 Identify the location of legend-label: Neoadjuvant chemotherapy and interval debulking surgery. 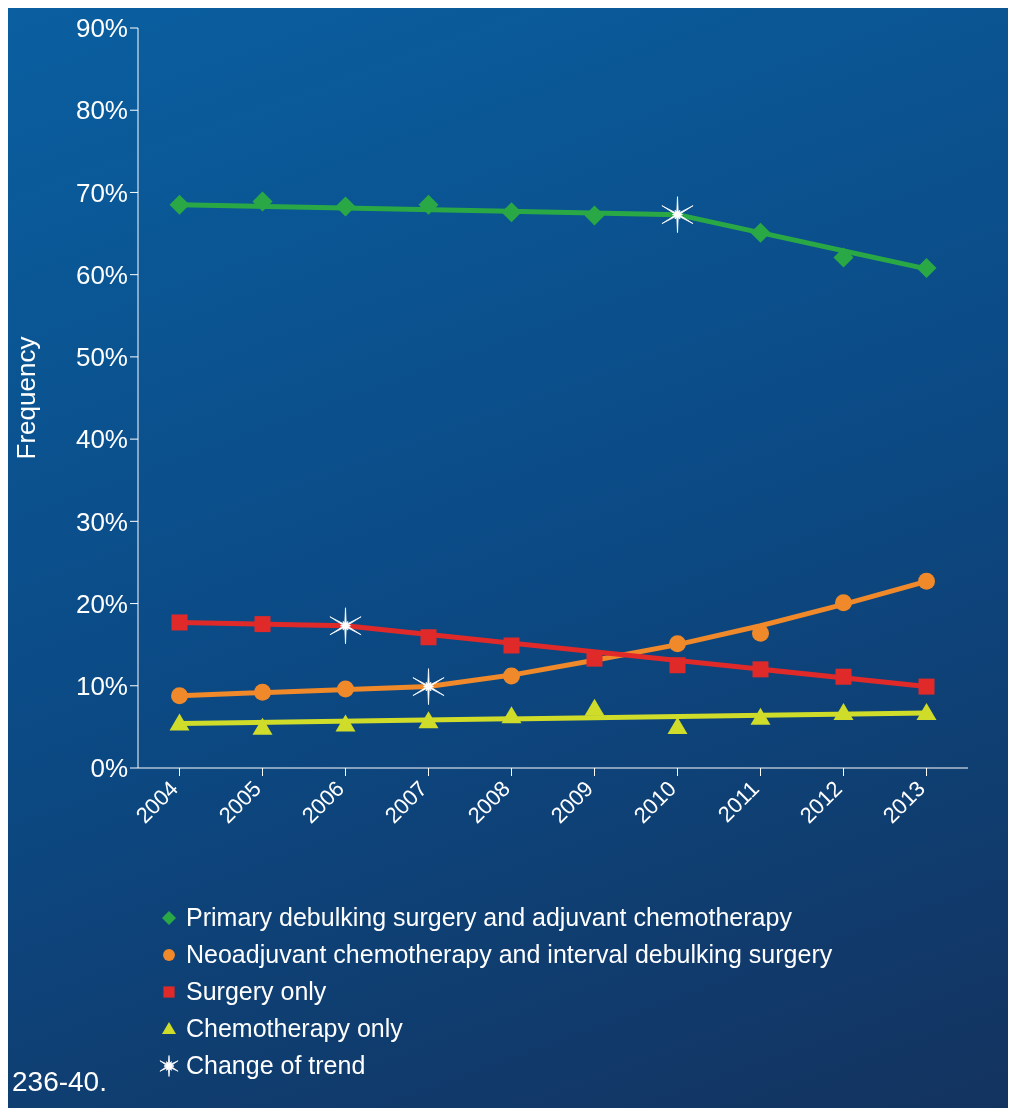
(509, 954).